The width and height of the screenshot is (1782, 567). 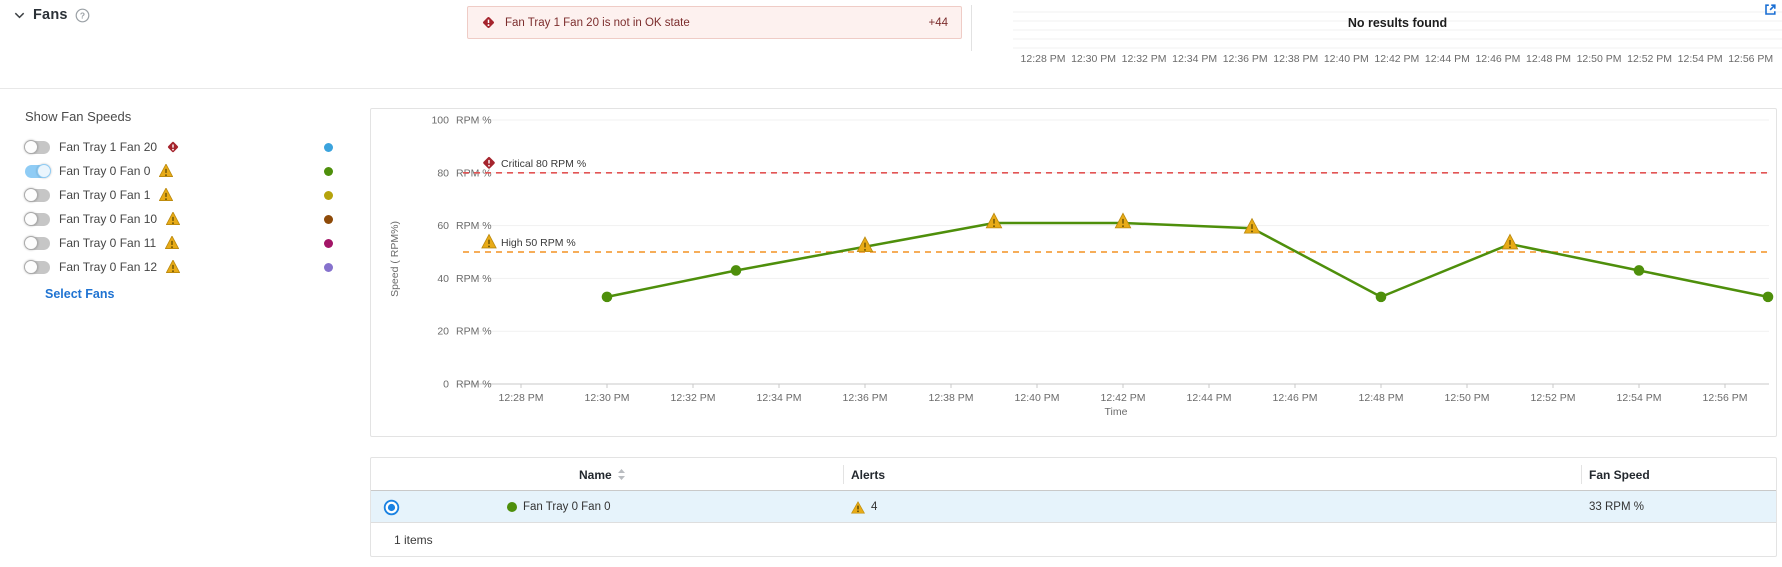 What do you see at coordinates (1619, 474) in the screenshot?
I see `column-header-fan-speed: Fan Speed` at bounding box center [1619, 474].